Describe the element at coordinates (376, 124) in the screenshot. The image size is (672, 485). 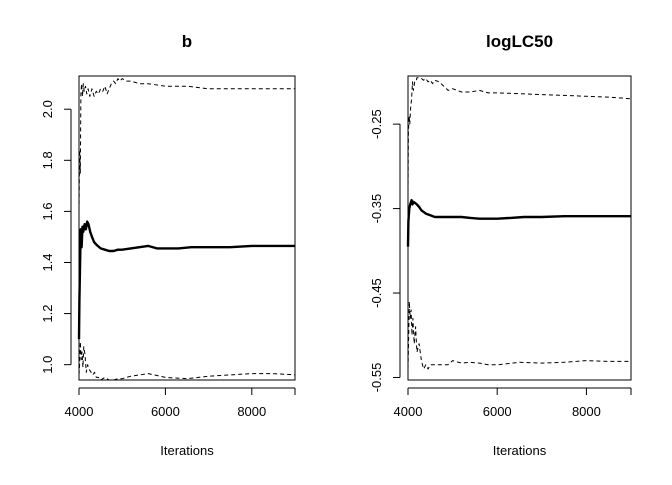
I see `y-tick-label: -0.25` at that location.